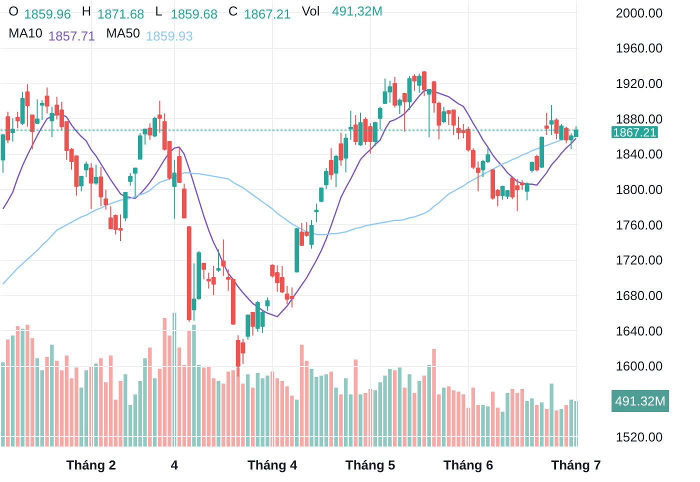 The height and width of the screenshot is (482, 700). What do you see at coordinates (639, 295) in the screenshot?
I see `y-tick-label: 1680.00` at bounding box center [639, 295].